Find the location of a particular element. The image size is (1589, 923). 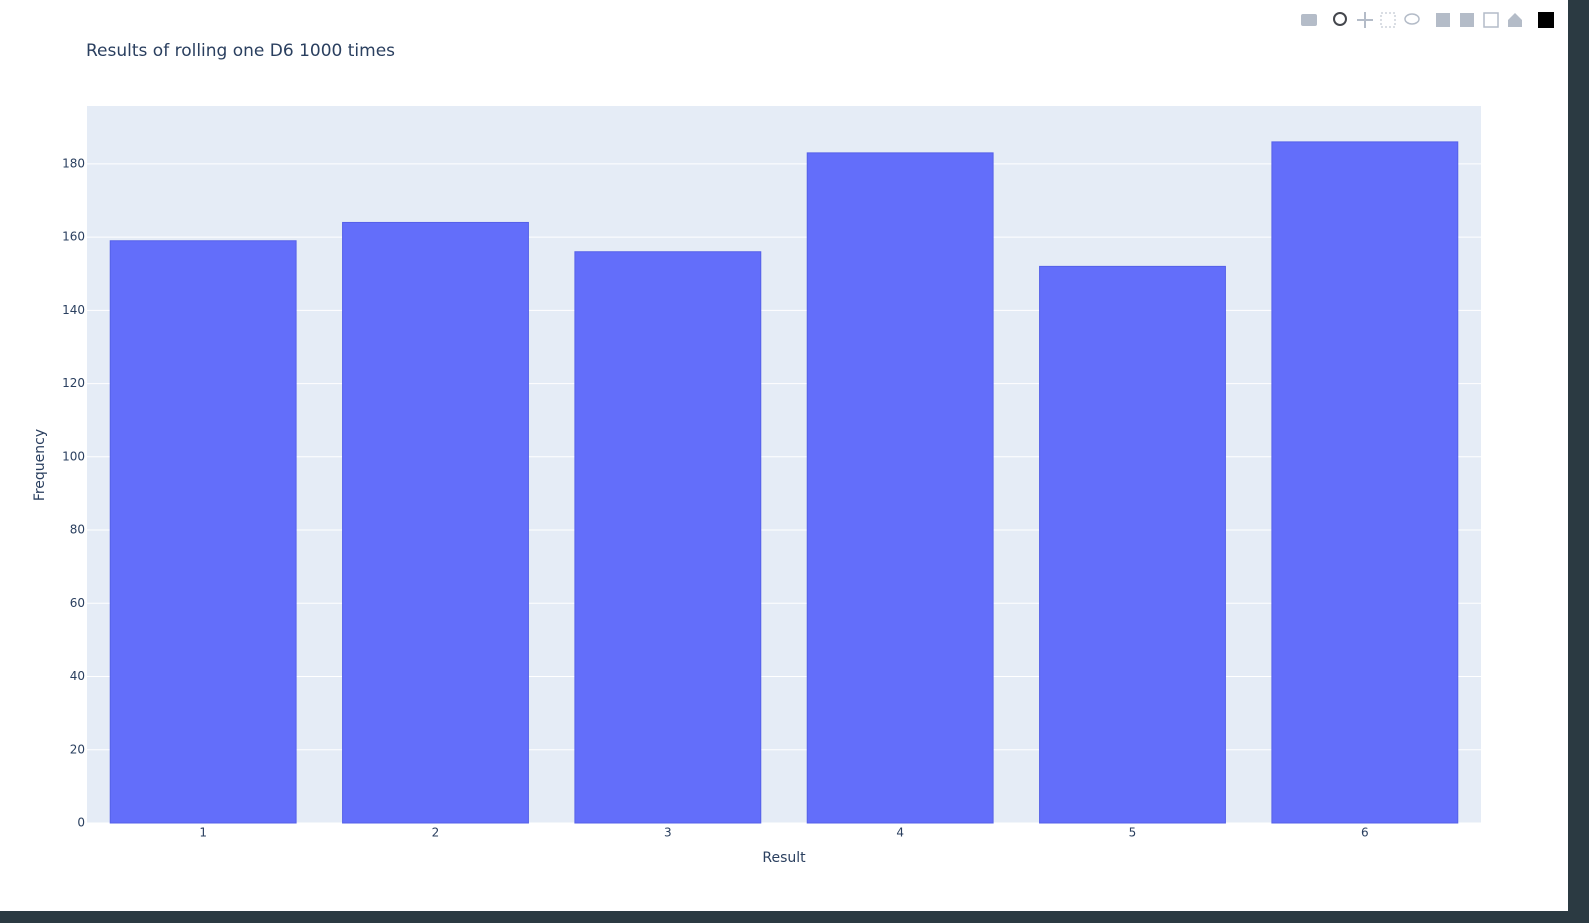

x-tick-label: 5 is located at coordinates (1133, 833).